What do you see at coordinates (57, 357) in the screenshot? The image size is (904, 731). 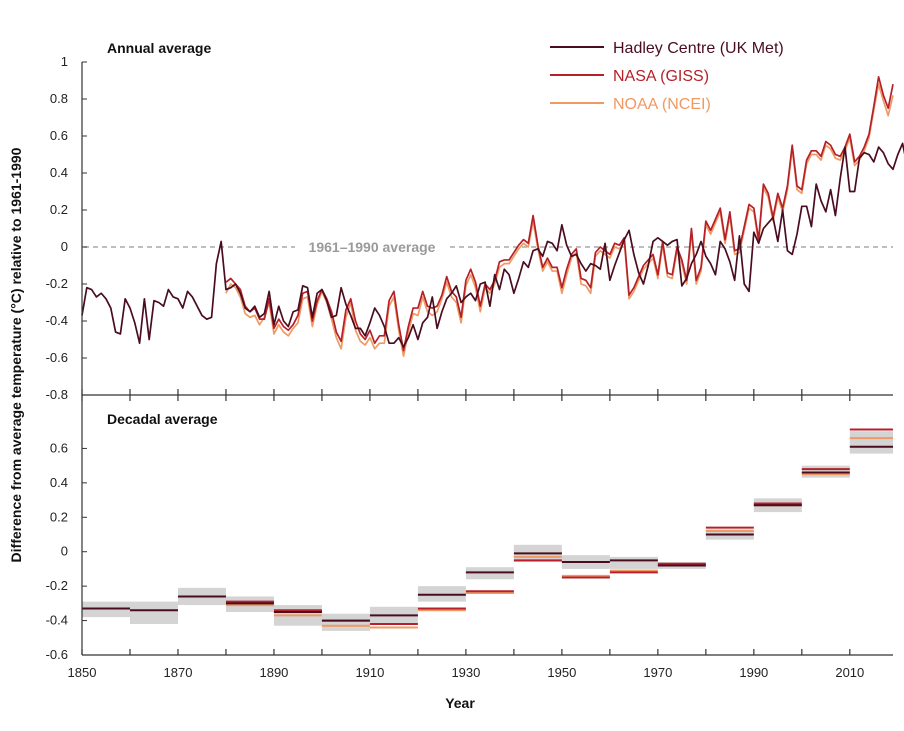 I see `annual-y-tick-label: -0.6` at bounding box center [57, 357].